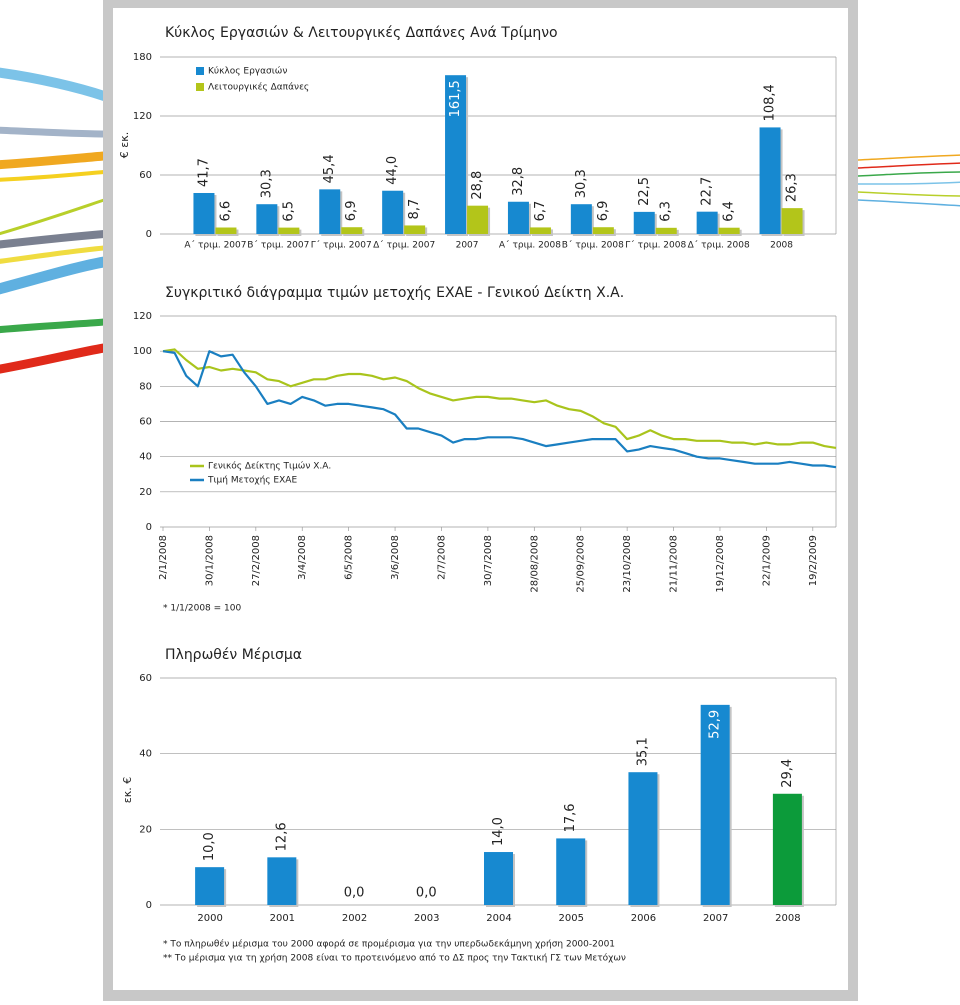 Image resolution: width=960 pixels, height=1005 pixels. I want to click on value-label: 6,7, so click(540, 211).